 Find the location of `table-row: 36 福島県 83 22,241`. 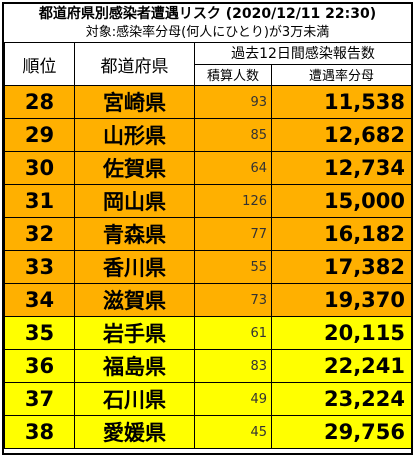

table-row: 36 福島県 83 22,241 is located at coordinates (208, 366).